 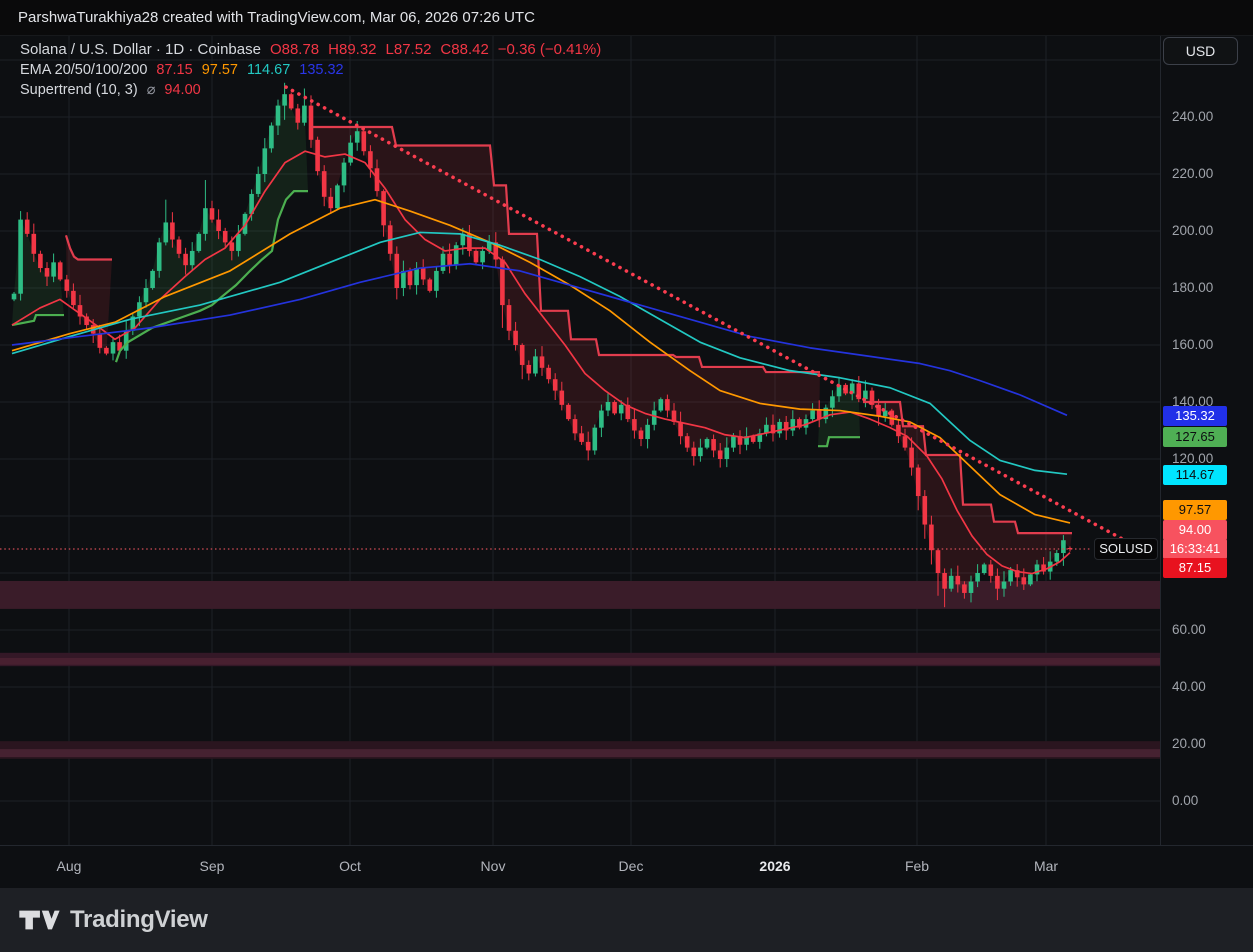 What do you see at coordinates (182, 90) in the screenshot?
I see `supertrend-value: 94.00` at bounding box center [182, 90].